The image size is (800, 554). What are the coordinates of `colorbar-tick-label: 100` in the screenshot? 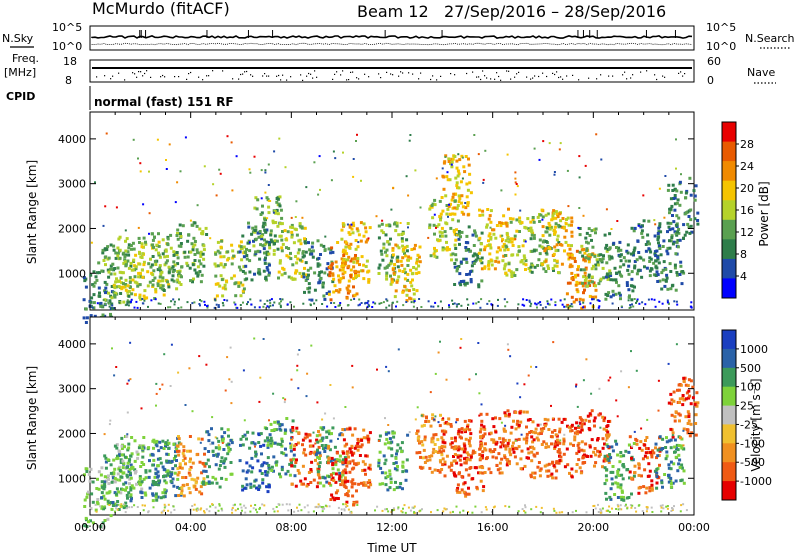 It's located at (750, 387).